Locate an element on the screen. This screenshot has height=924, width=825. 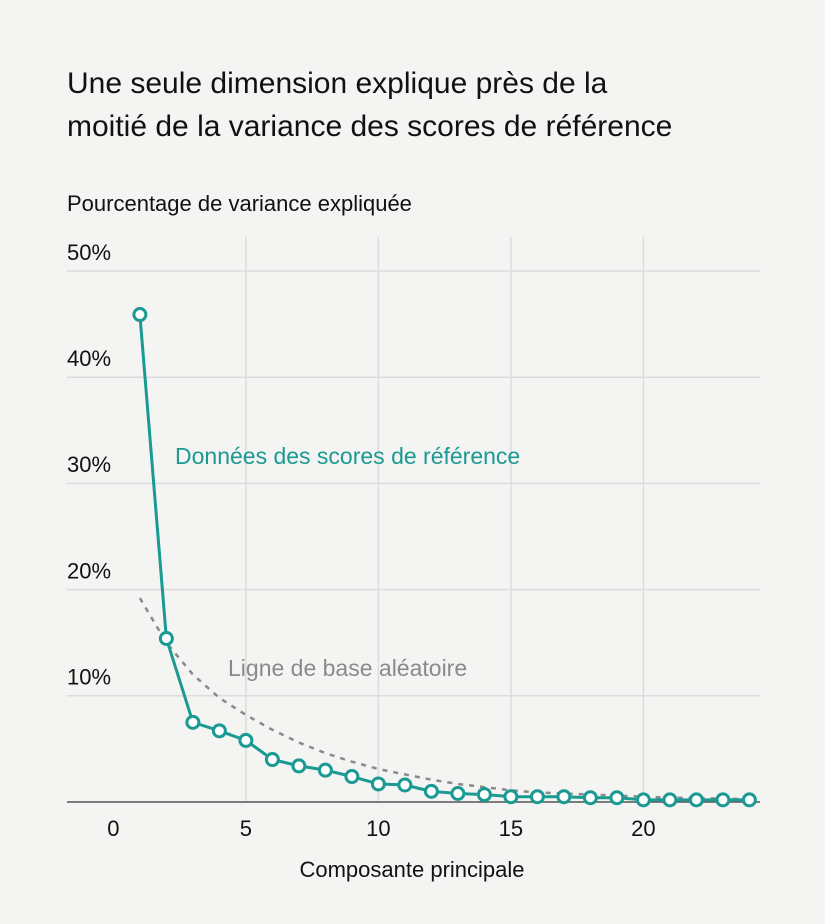
y-axis-title: Pourcentage de variance expliquée is located at coordinates (239, 203).